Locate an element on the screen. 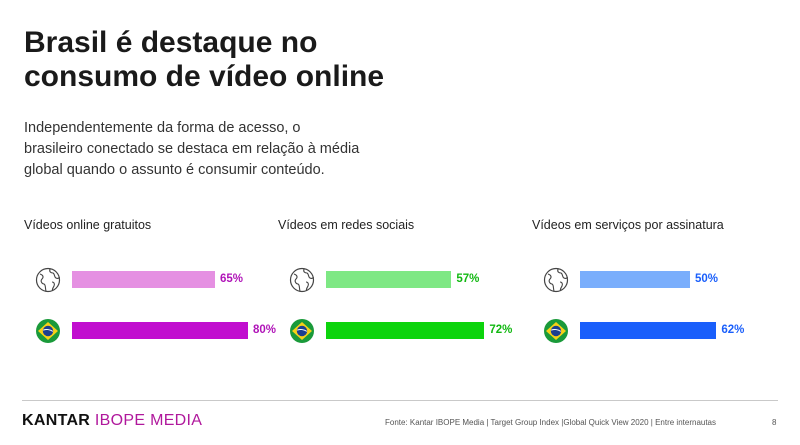 Image resolution: width=800 pixels, height=445 pixels. value-label-global: 50% is located at coordinates (707, 279).